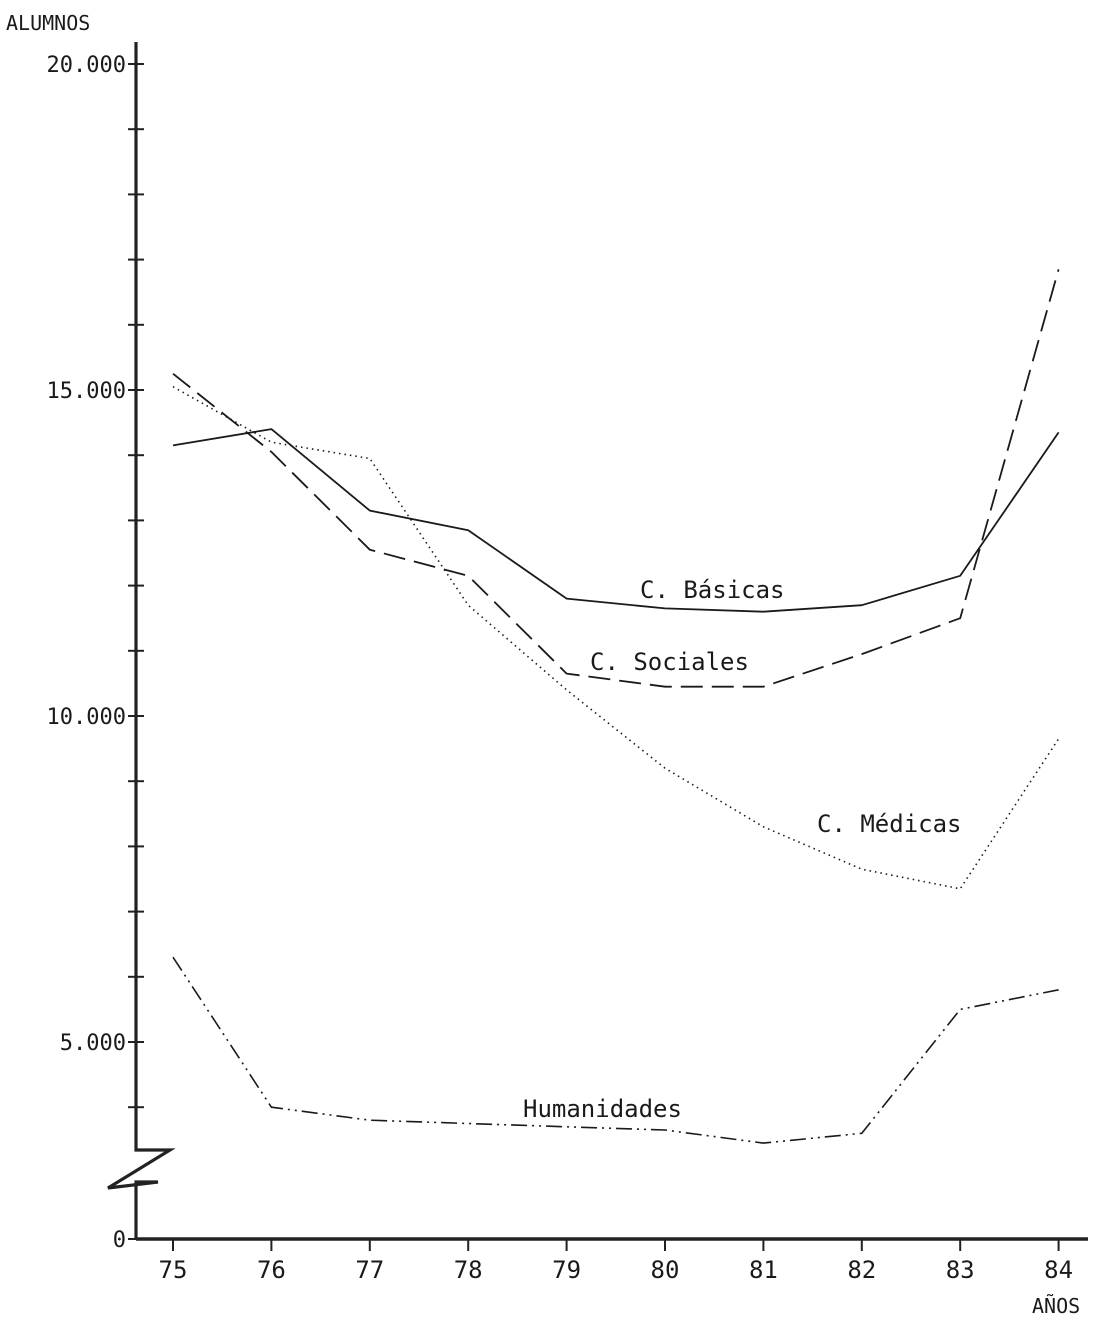 This screenshot has width=1112, height=1323. What do you see at coordinates (960, 1270) in the screenshot?
I see `x-tick-label: 83` at bounding box center [960, 1270].